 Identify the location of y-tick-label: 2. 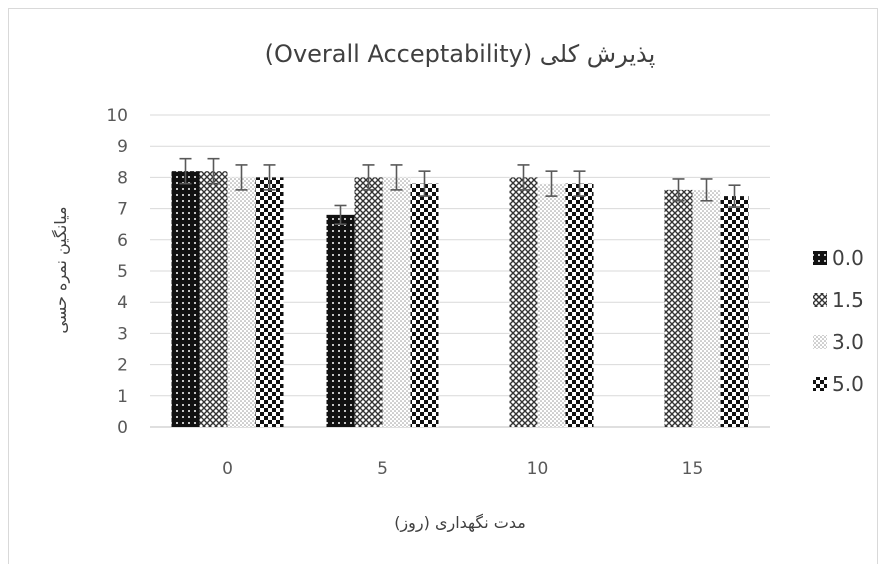
(122, 366).